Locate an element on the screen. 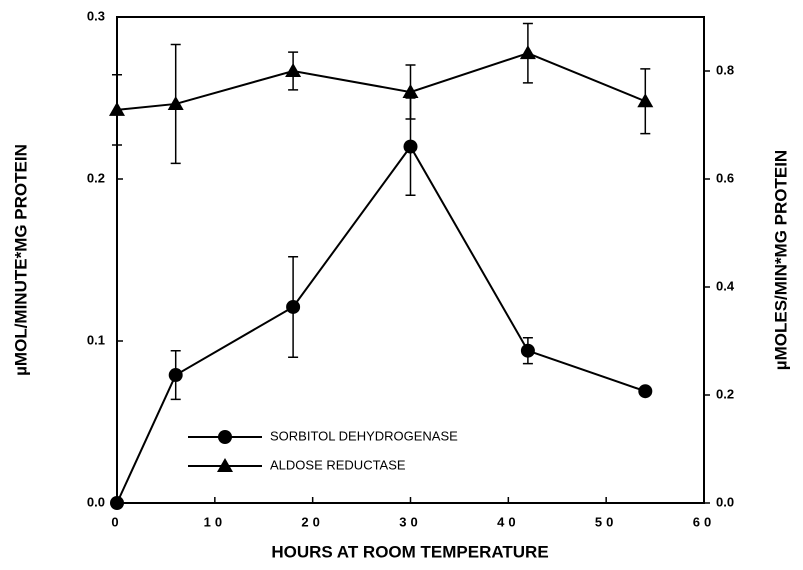 The image size is (803, 570). x-tick-label: 40 is located at coordinates (508, 521).